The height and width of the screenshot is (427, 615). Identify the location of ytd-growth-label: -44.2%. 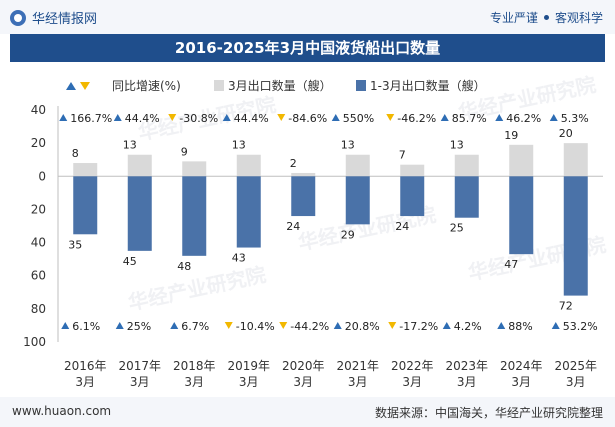
(309, 326).